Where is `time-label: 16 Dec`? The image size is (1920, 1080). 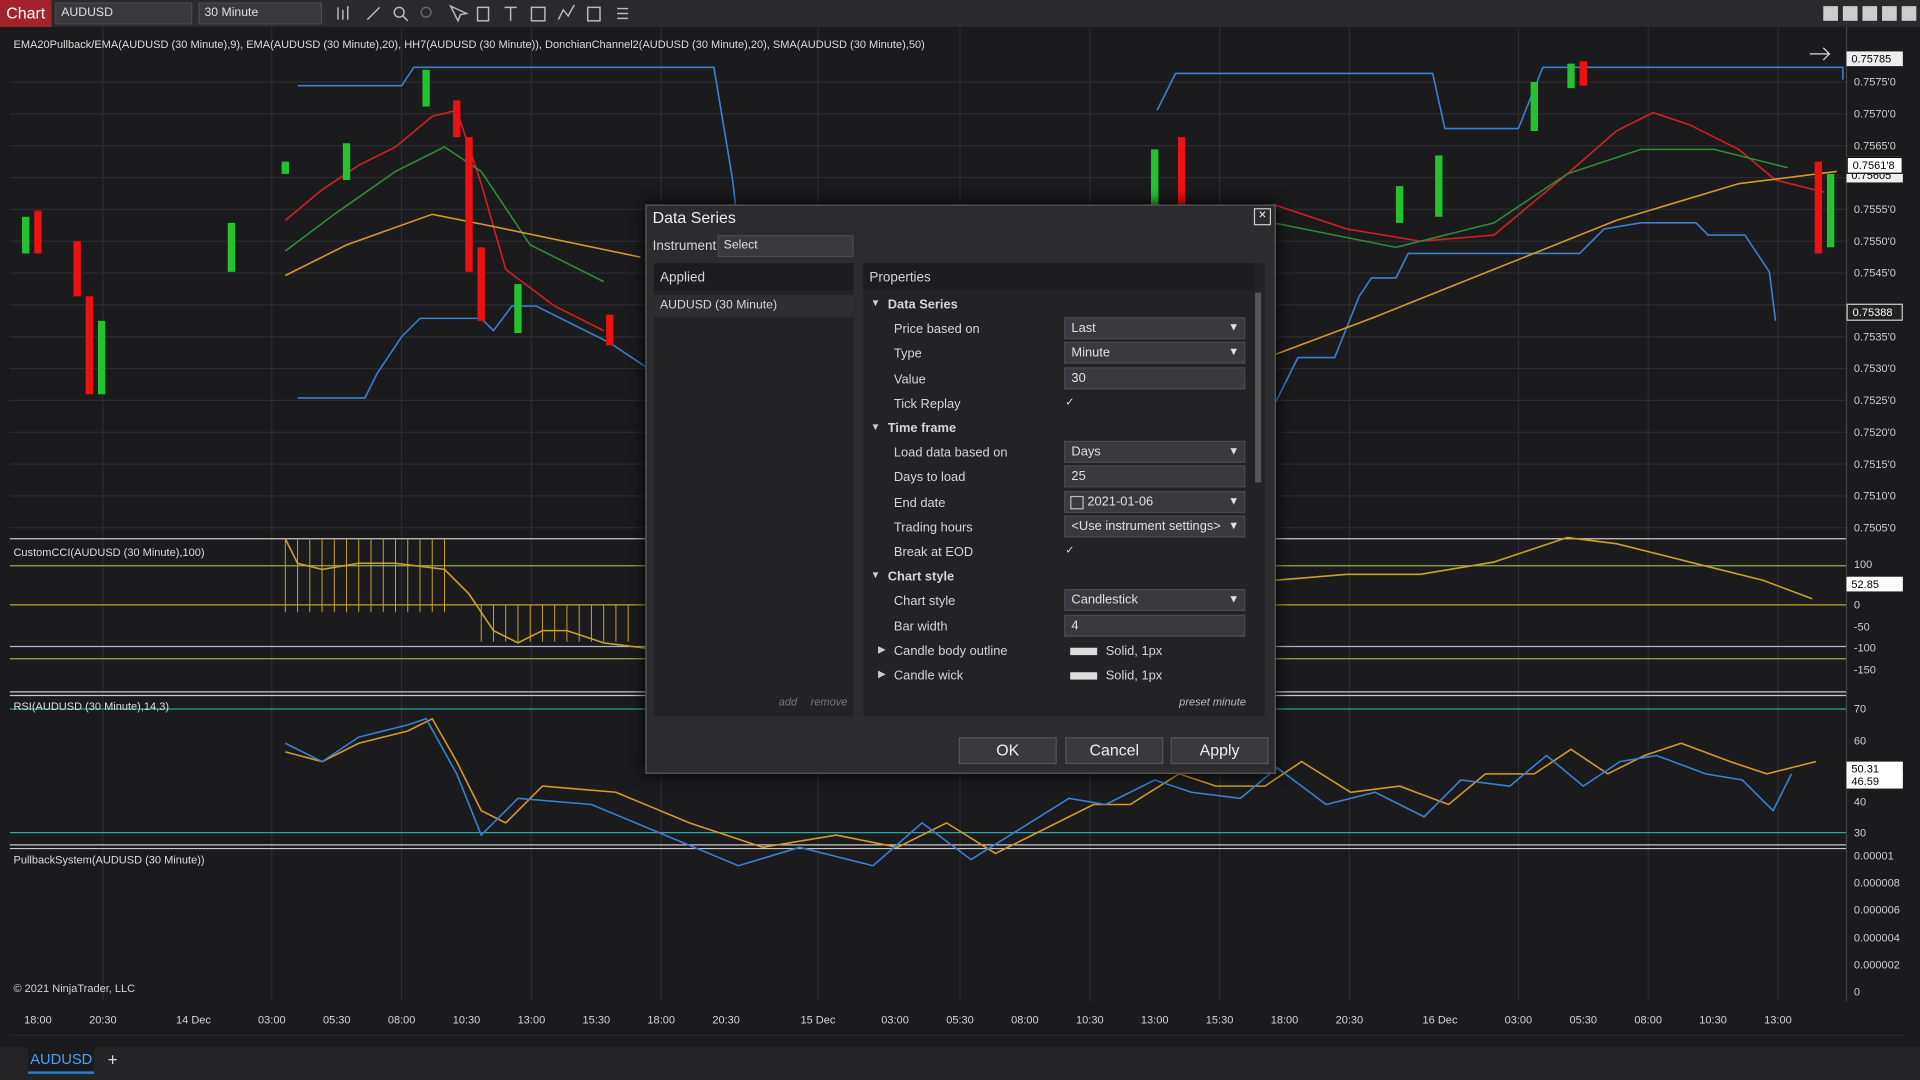
time-label: 16 Dec is located at coordinates (1440, 1020).